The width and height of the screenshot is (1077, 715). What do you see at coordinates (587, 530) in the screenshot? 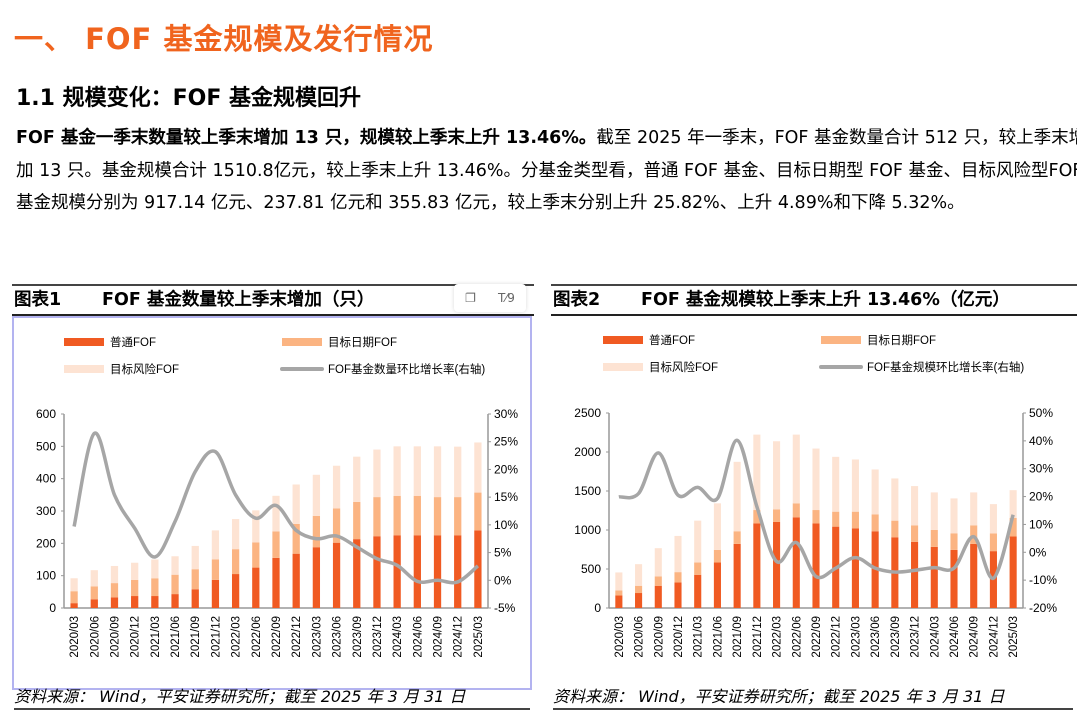
I see `y-tick-label: 1000` at bounding box center [587, 530].